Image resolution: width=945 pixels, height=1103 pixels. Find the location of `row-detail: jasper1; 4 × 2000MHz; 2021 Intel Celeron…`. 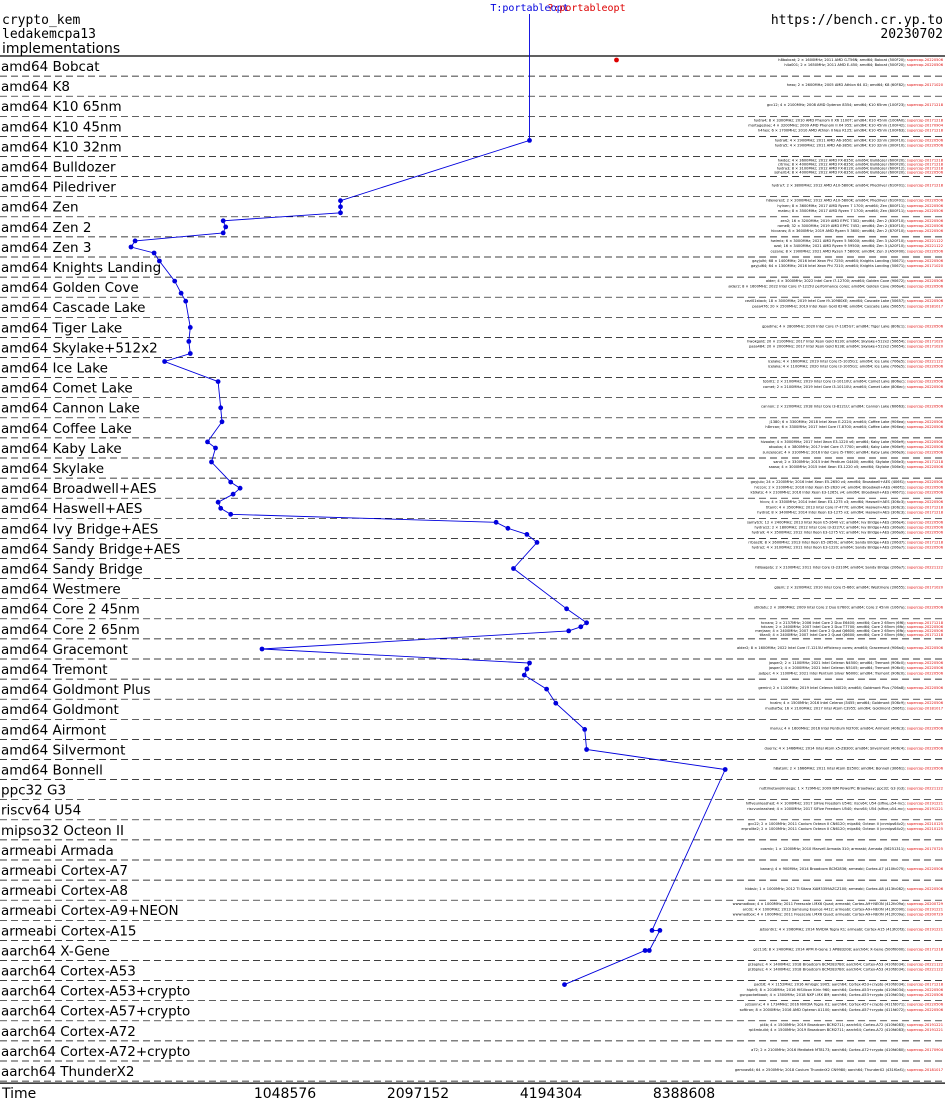

row-detail: jasper1; 4 × 2000MHz; 2021 Intel Celeron… is located at coordinates (856, 668).